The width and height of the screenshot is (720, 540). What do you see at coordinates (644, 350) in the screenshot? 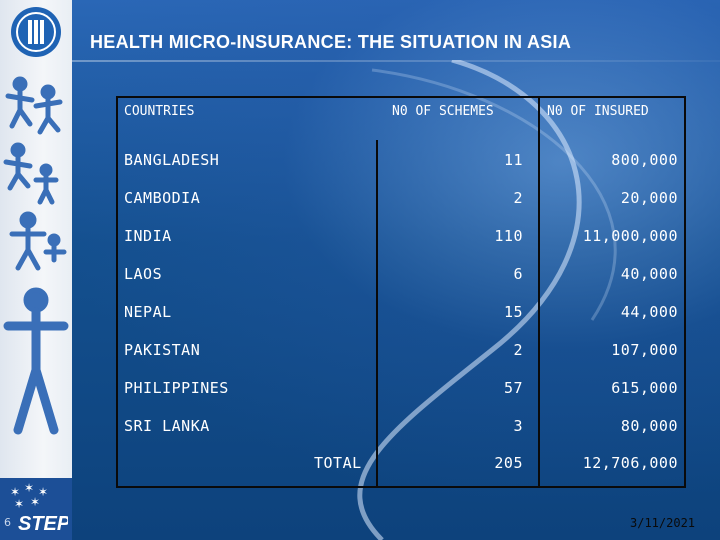
I see `insured-cell: 107,000` at bounding box center [644, 350].